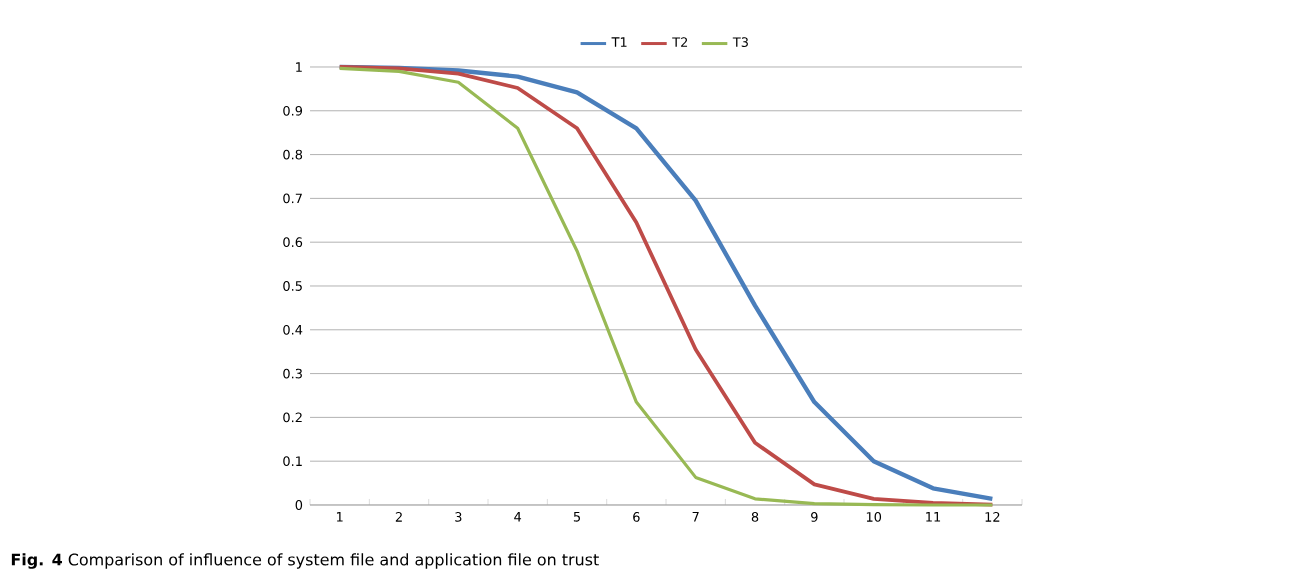 Image resolution: width=1290 pixels, height=576 pixels. Describe the element at coordinates (755, 517) in the screenshot. I see `x-tick-label: 8` at that location.